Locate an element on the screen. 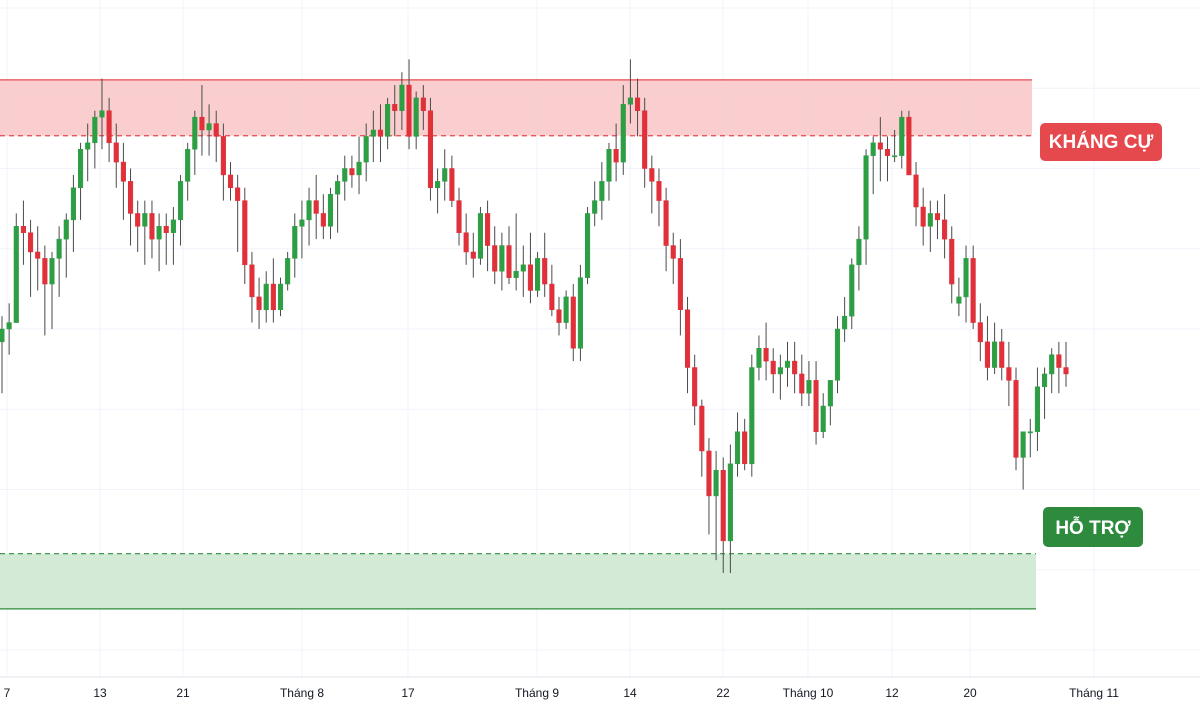  x-tick-label: 7 is located at coordinates (7, 693).